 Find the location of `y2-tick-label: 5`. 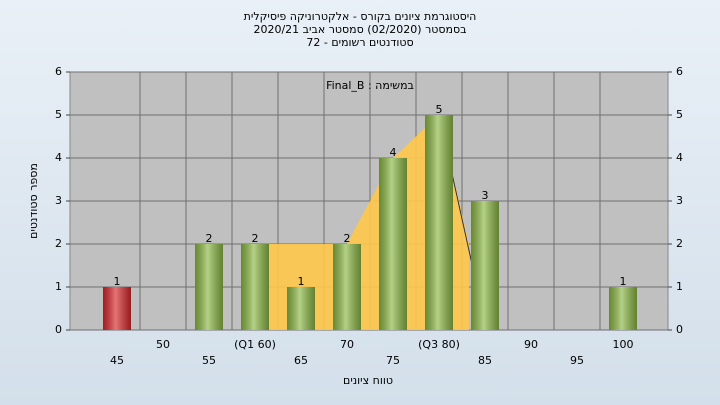

y2-tick-label: 5 is located at coordinates (679, 114).